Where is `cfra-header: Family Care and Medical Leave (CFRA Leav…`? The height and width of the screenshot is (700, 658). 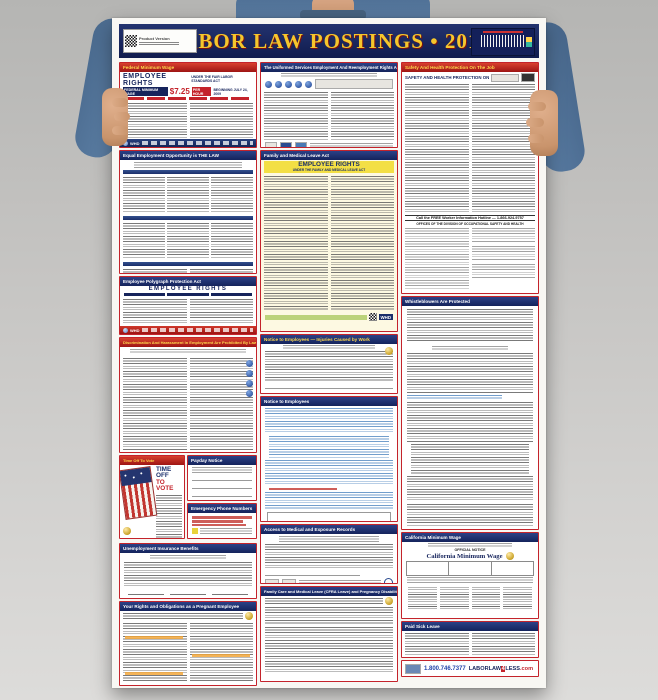
cfra-header: Family Care and Medical Leave (CFRA Leav… is located at coordinates (329, 591).